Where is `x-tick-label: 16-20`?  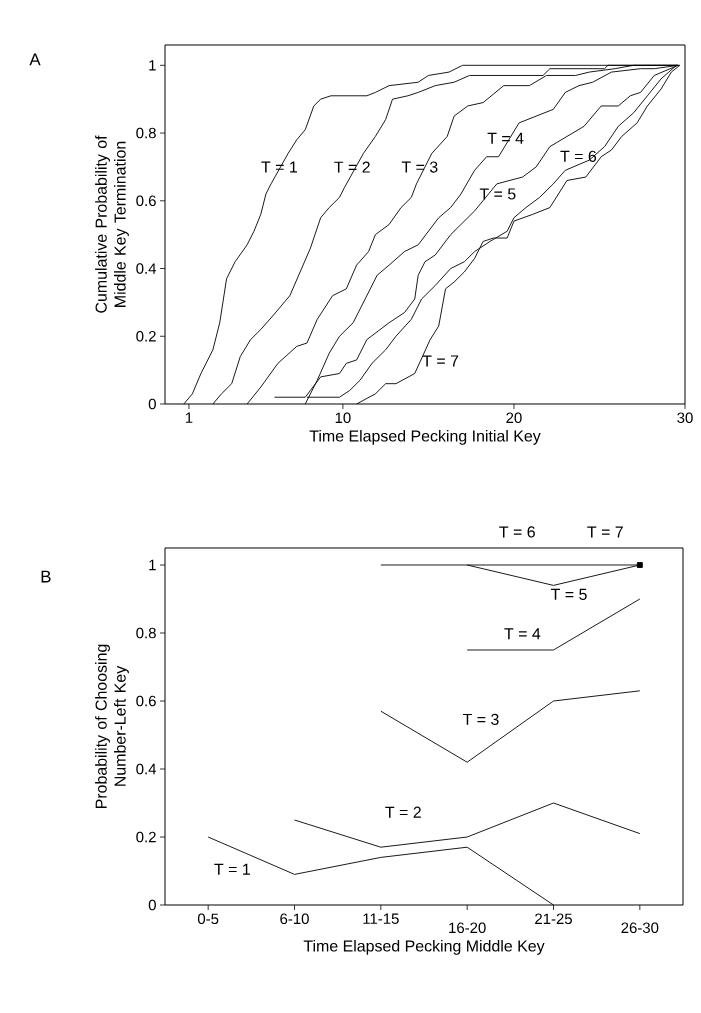 x-tick-label: 16-20 is located at coordinates (467, 928).